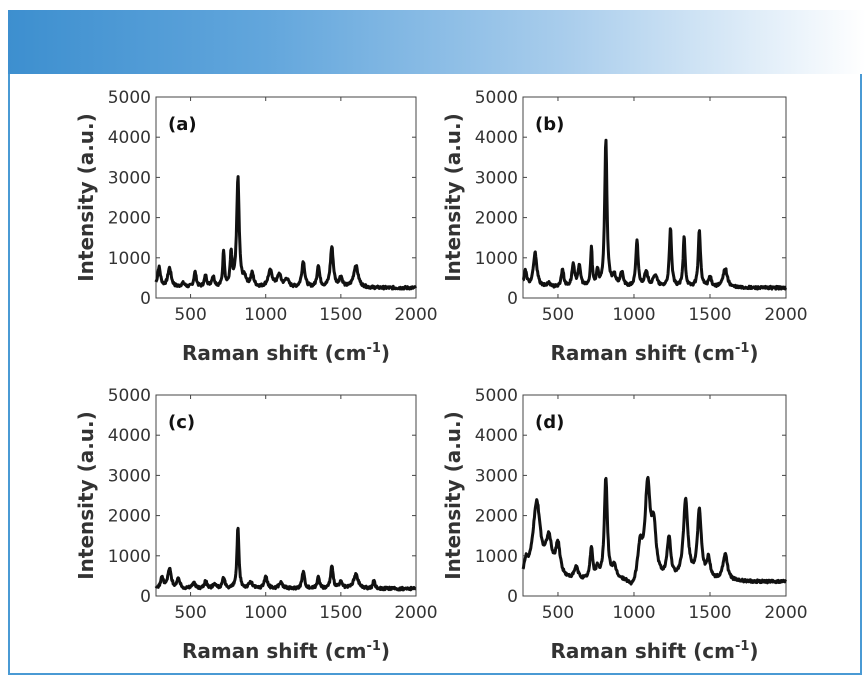 The width and height of the screenshot is (866, 680). What do you see at coordinates (181, 422) in the screenshot?
I see `panel-label: (c)` at bounding box center [181, 422].